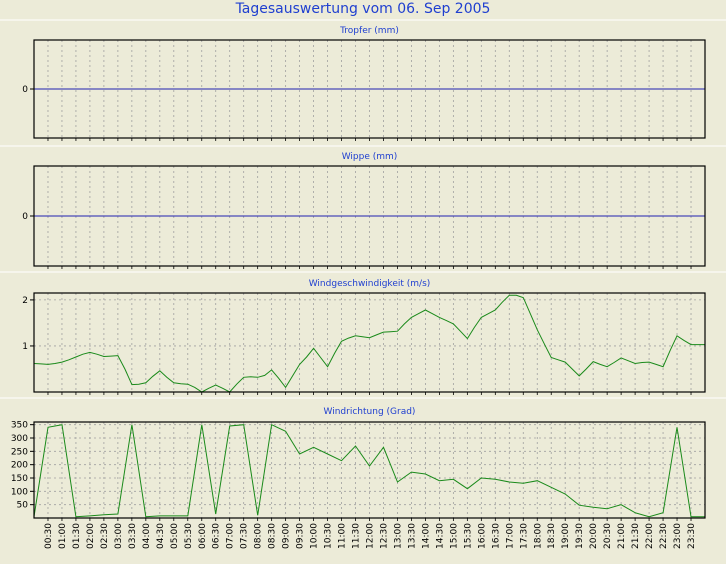 The height and width of the screenshot is (564, 726). I want to click on x-tick-label: 08:00, so click(259, 536).